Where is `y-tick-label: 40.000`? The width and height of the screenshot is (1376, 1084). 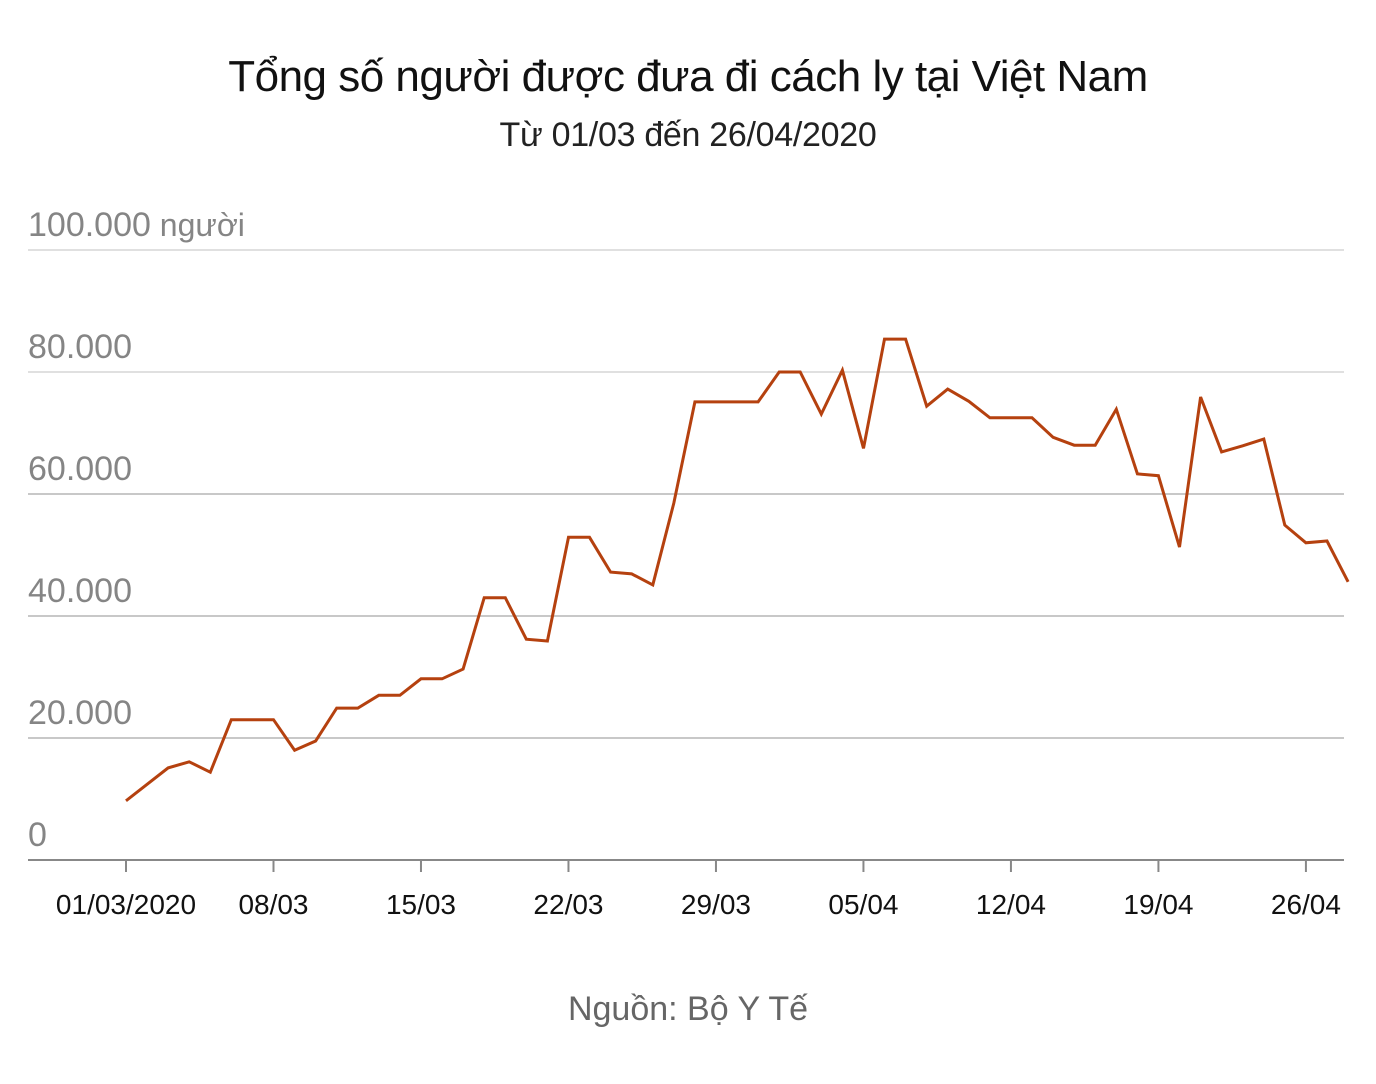
y-tick-label: 40.000 is located at coordinates (80, 591).